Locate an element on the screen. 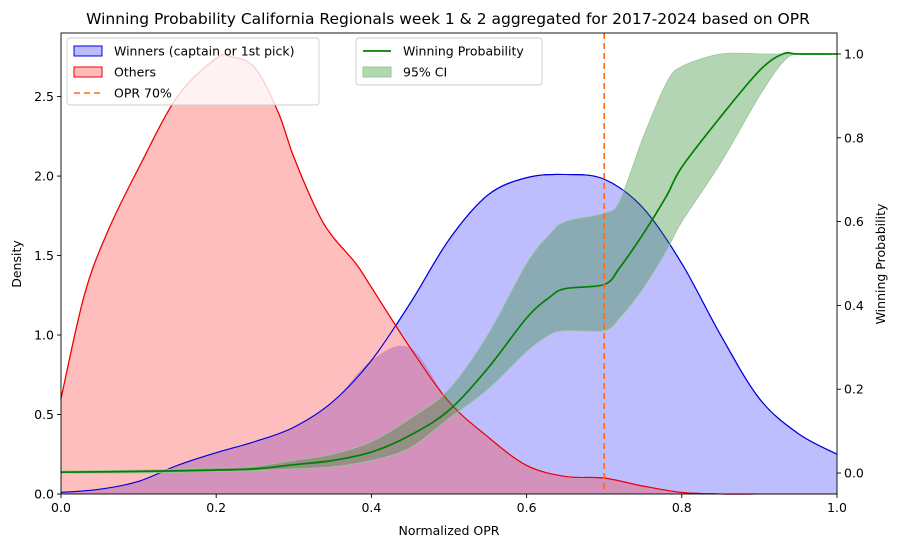 The width and height of the screenshot is (897, 547). x-tick-label: 0.0 is located at coordinates (61, 507).